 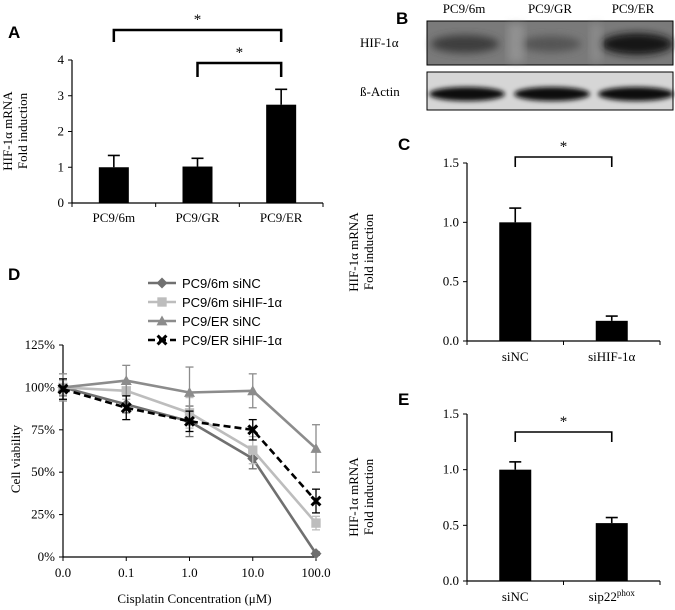 I want to click on bar-pc9-er, so click(x=281, y=153).